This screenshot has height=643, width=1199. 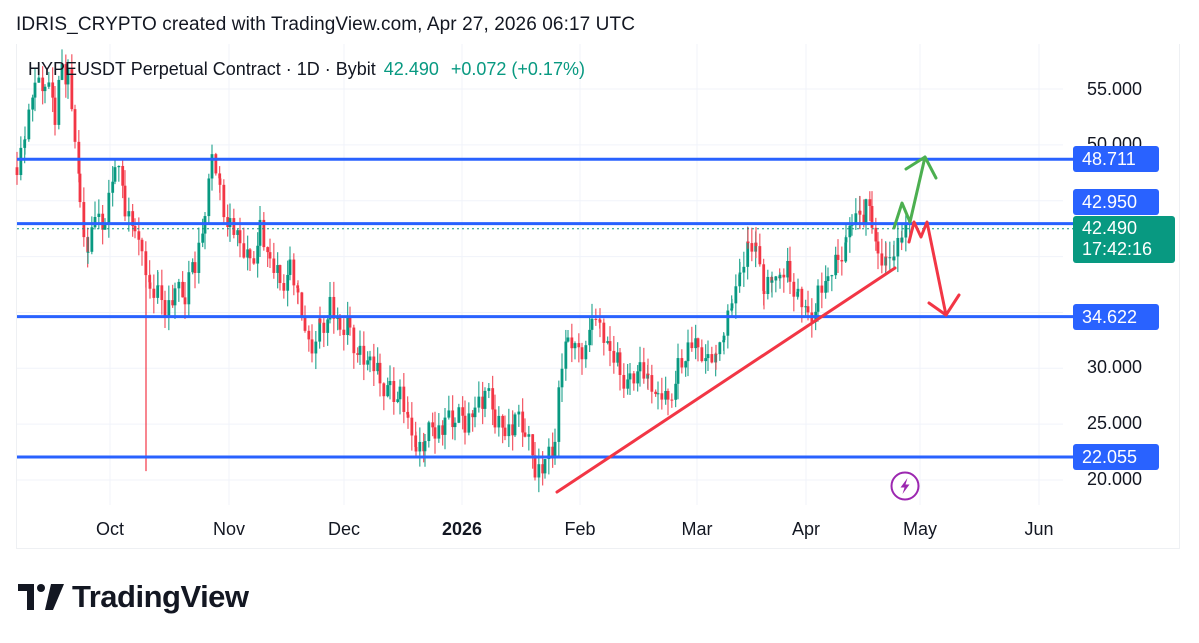 What do you see at coordinates (1116, 317) in the screenshot?
I see `level-tag-34622: 34.622` at bounding box center [1116, 317].